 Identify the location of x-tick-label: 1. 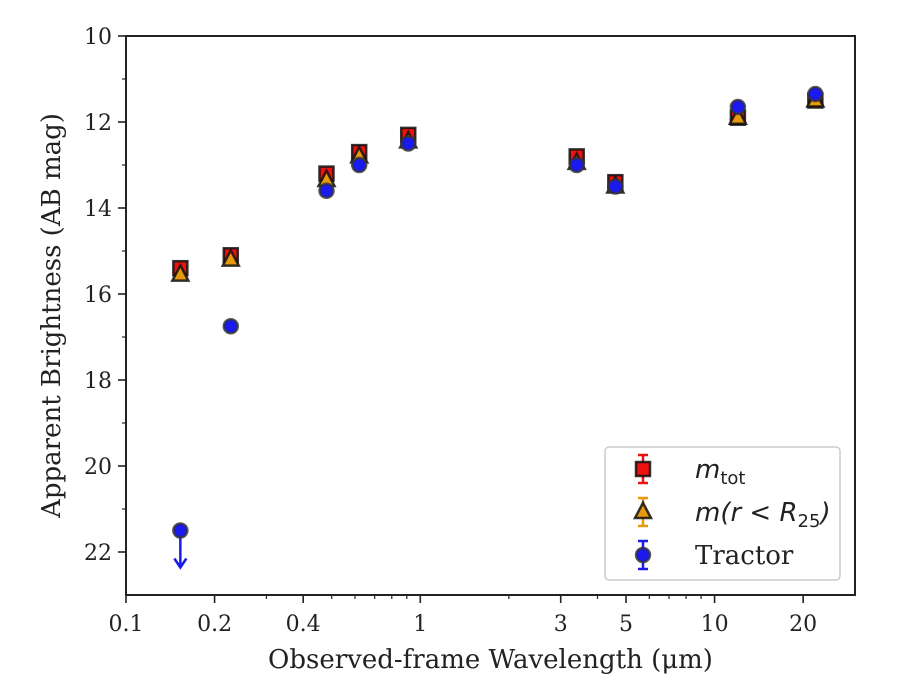
(420, 624).